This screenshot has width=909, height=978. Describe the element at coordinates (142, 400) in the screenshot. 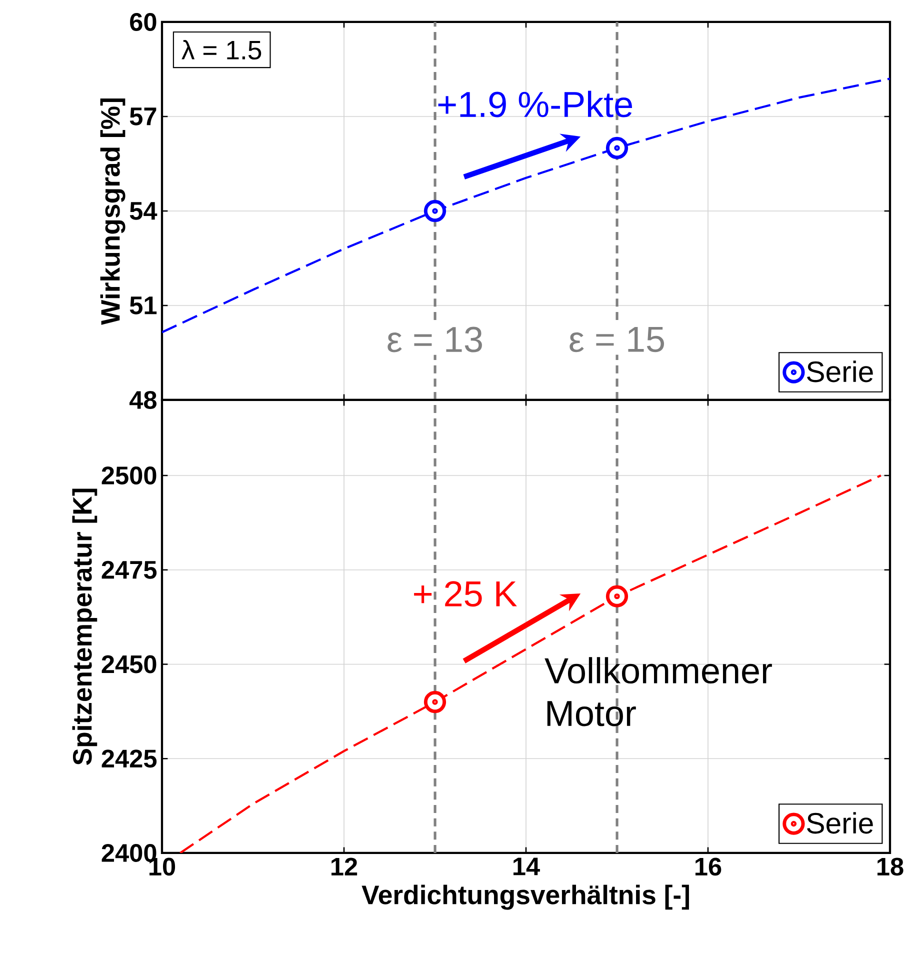

I see `y-tick-label: 48` at that location.